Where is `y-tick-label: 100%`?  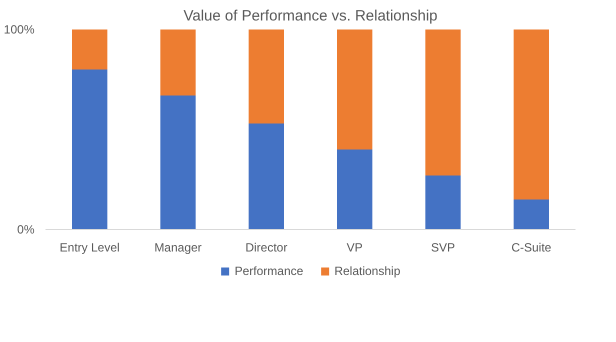
y-tick-label: 100% is located at coordinates (19, 29).